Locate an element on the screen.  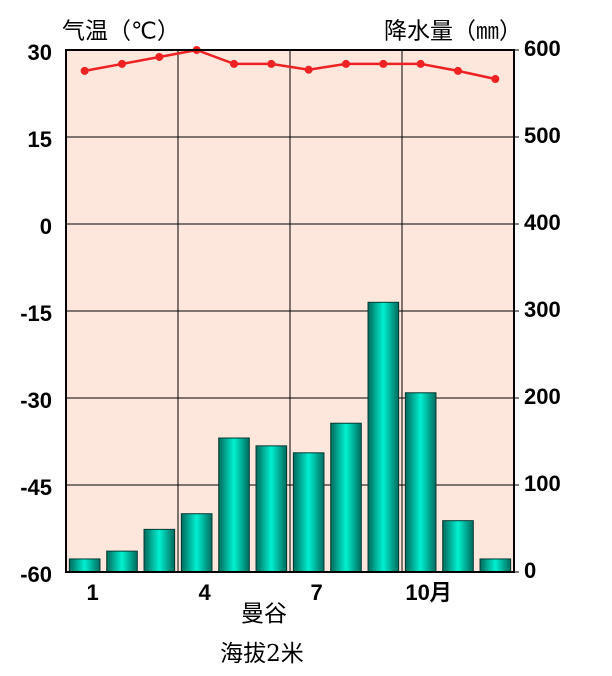
temperature-line is located at coordinates (290, 64).